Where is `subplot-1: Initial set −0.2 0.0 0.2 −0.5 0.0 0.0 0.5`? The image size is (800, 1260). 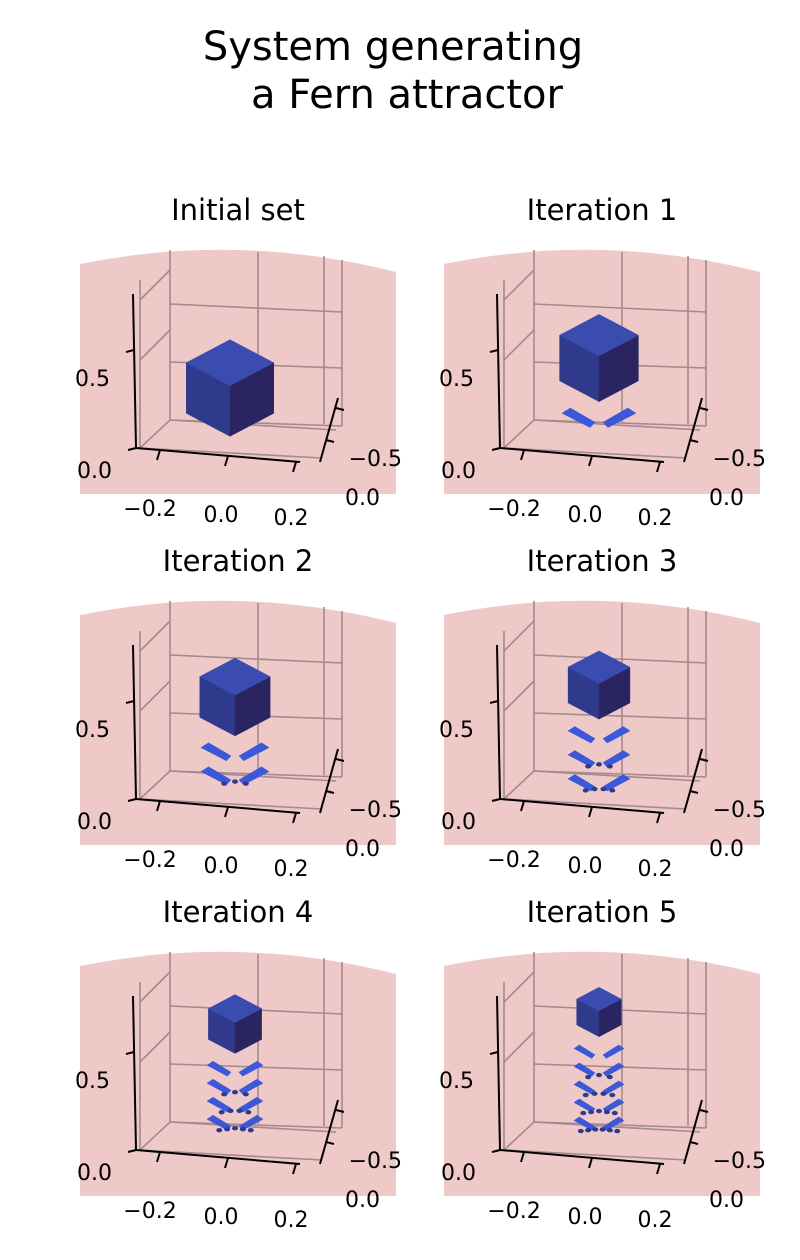 subplot-1: Initial set −0.2 0.0 0.2 −0.5 0.0 0.0 0.5 is located at coordinates (238, 362).